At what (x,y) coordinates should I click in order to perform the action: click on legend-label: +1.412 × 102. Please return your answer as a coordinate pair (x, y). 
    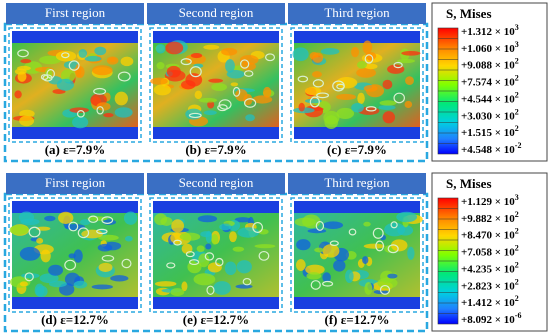
    Looking at the image, I should click on (490, 301).